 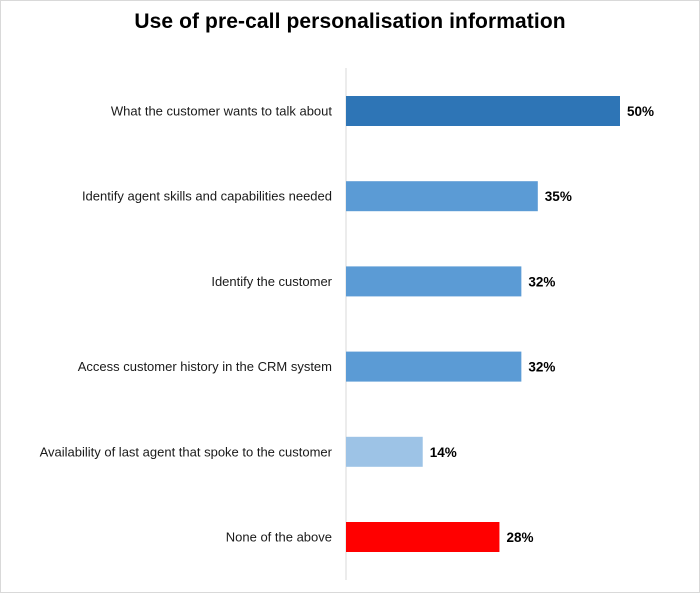 I want to click on data-label: 28%, so click(x=519, y=537).